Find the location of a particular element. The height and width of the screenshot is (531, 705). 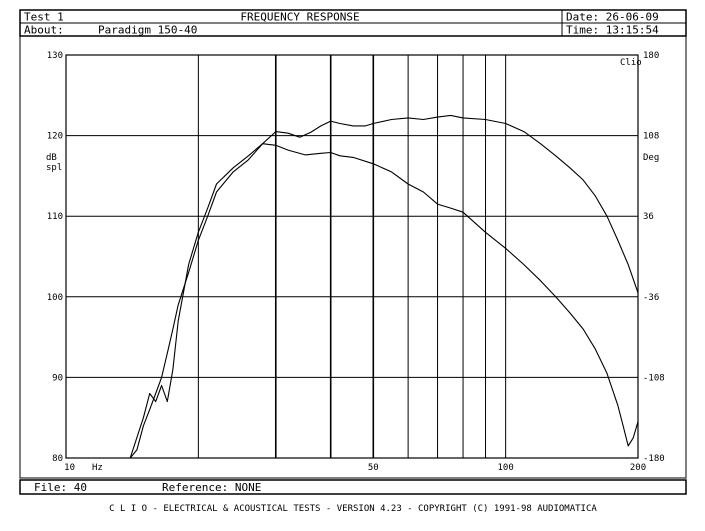

y-tick-label: 100 is located at coordinates (55, 298).